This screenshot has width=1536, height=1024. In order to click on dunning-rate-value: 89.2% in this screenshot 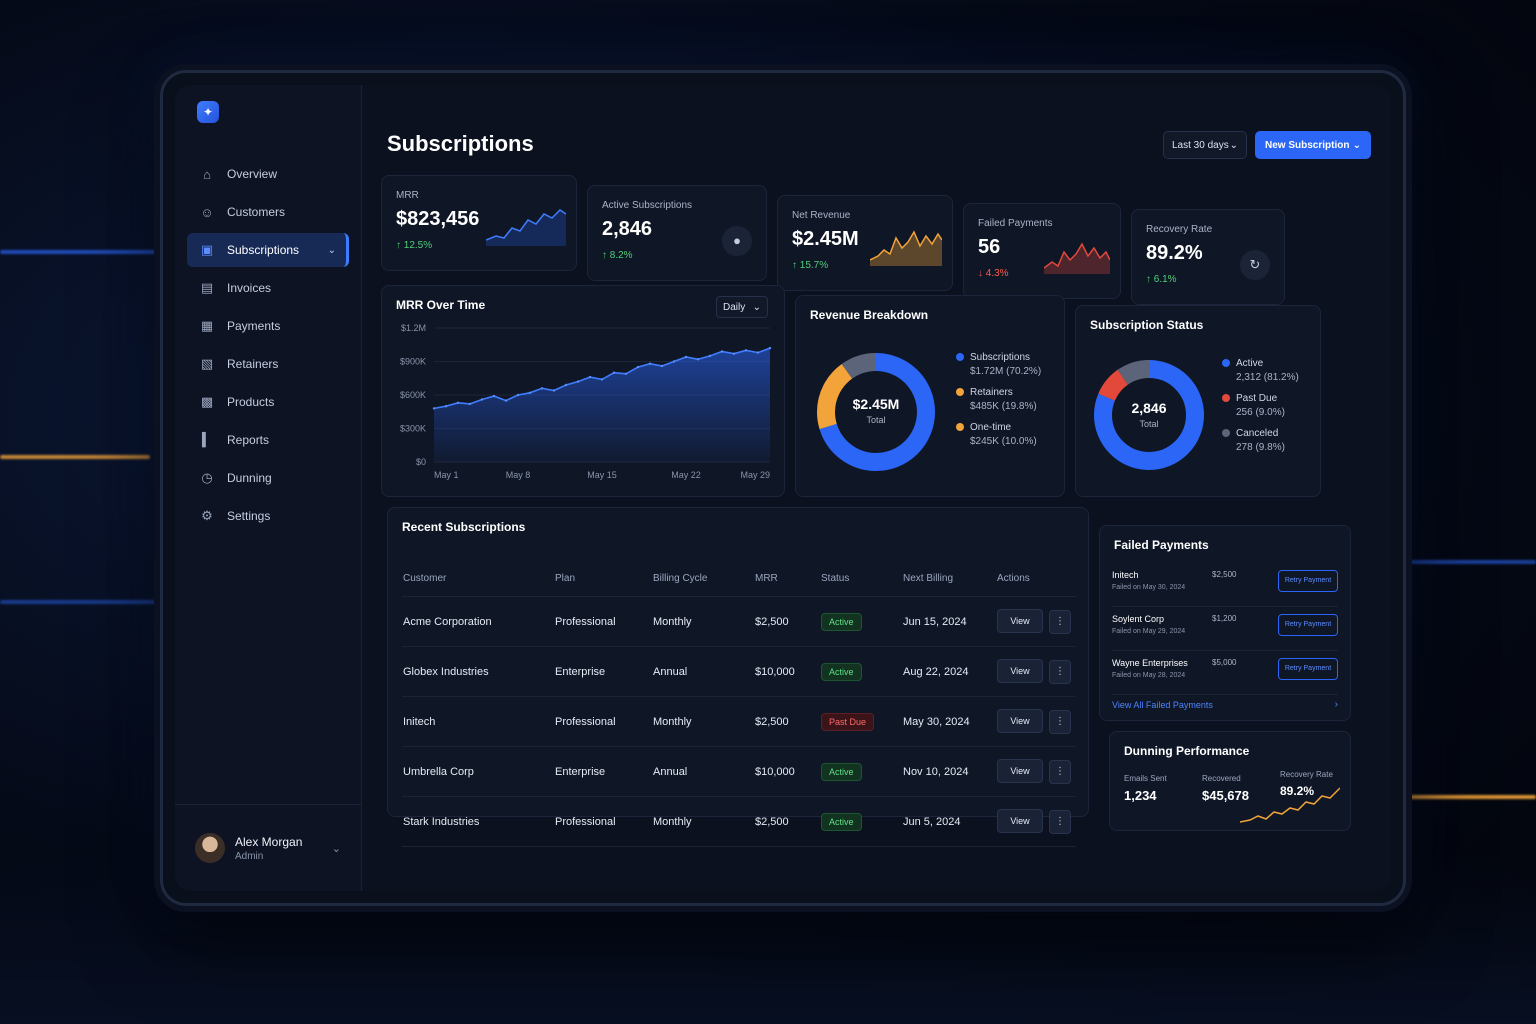, I will do `click(1297, 791)`.